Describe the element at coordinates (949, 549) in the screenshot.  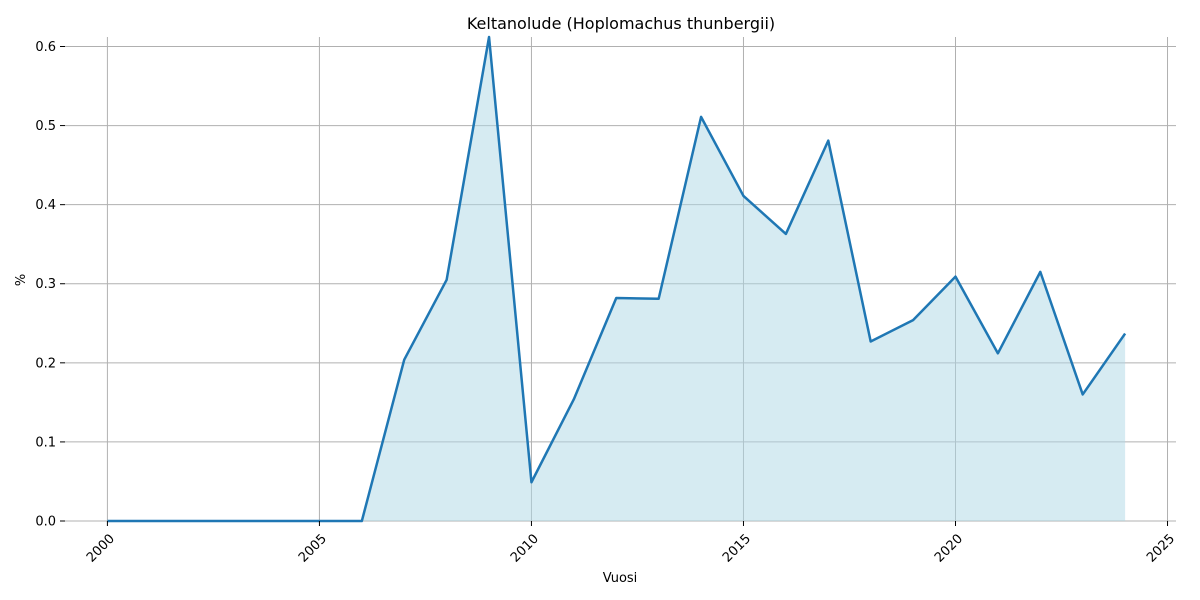
I see `x-tick-label: 2020` at that location.